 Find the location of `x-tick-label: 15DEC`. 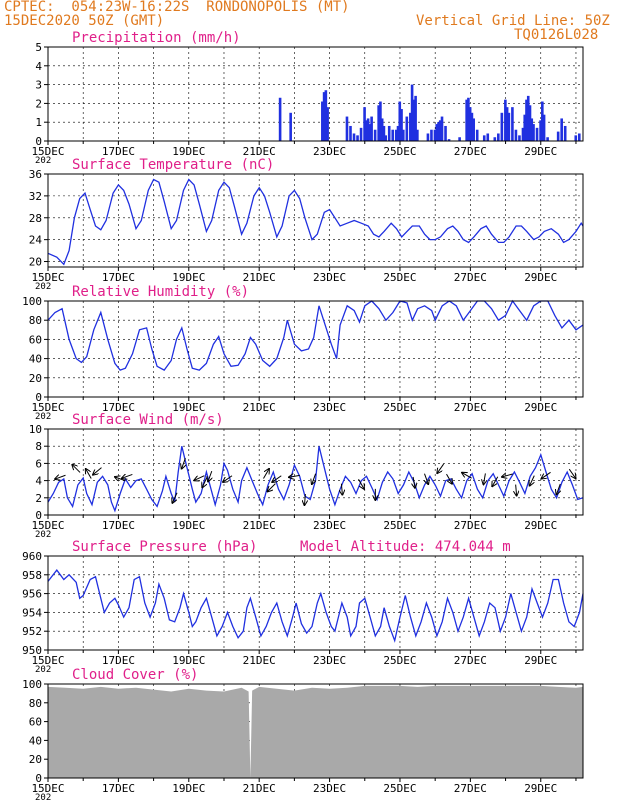

x-tick-label: 15DEC is located at coordinates (47, 407).